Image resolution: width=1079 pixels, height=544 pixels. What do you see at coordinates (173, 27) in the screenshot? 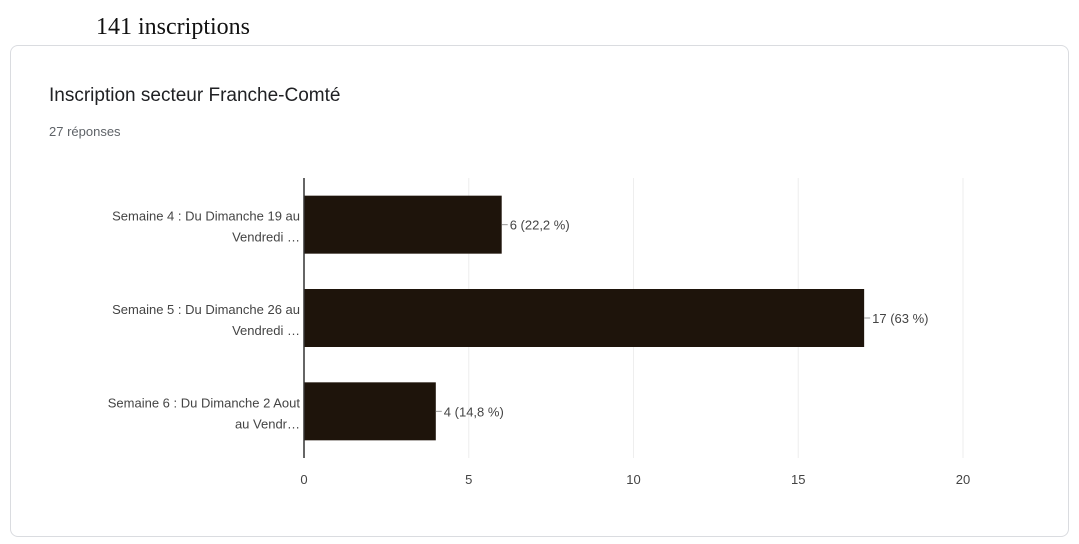
I see `page-heading: 141 inscriptions` at bounding box center [173, 27].